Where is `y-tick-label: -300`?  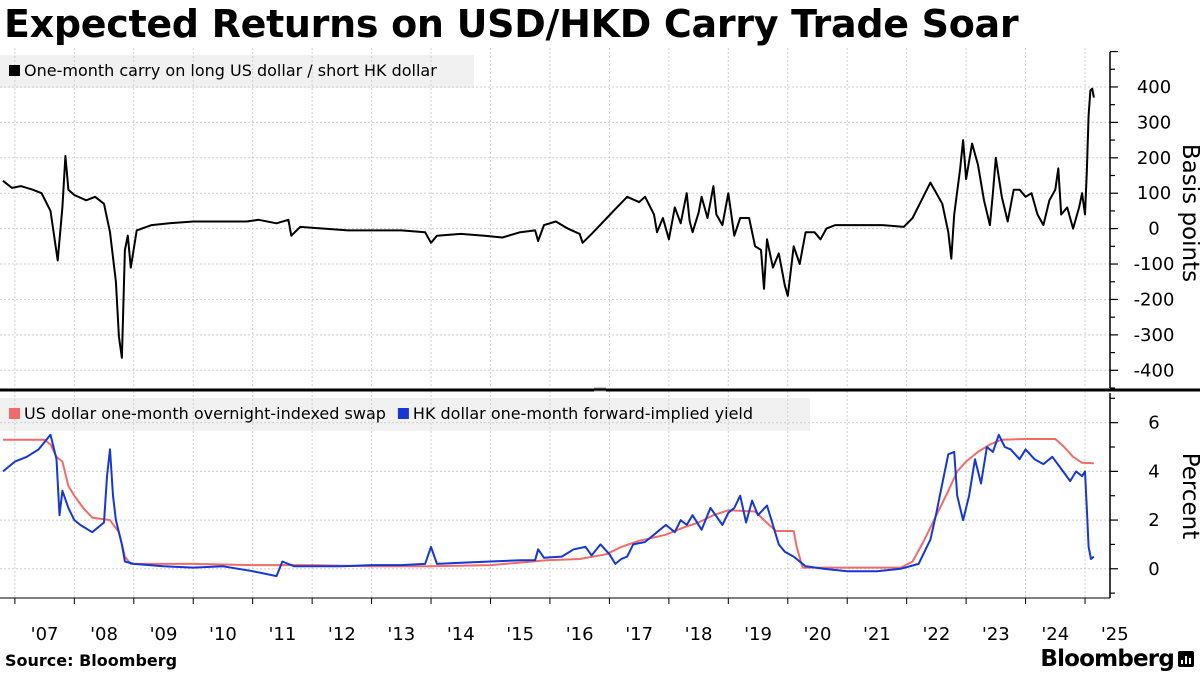
y-tick-label: -300 is located at coordinates (1154, 335).